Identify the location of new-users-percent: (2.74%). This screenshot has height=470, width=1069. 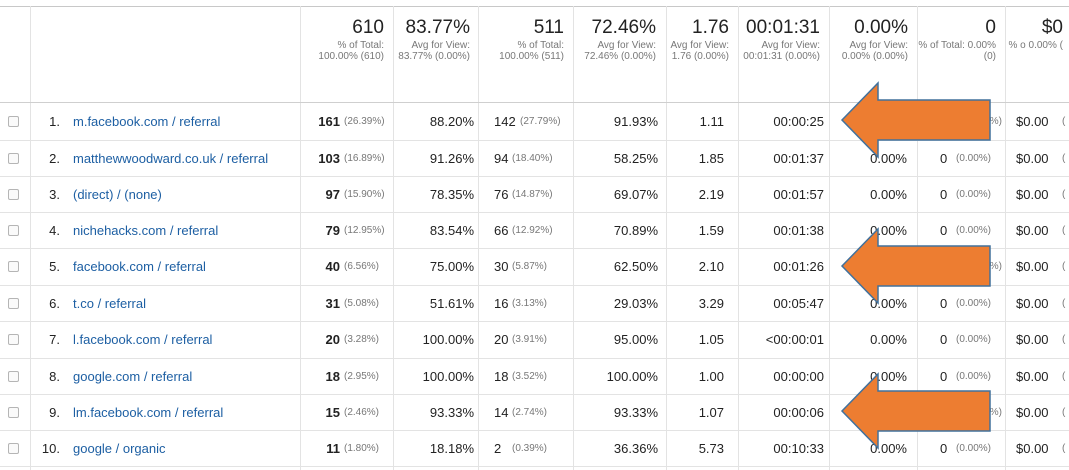
(530, 412).